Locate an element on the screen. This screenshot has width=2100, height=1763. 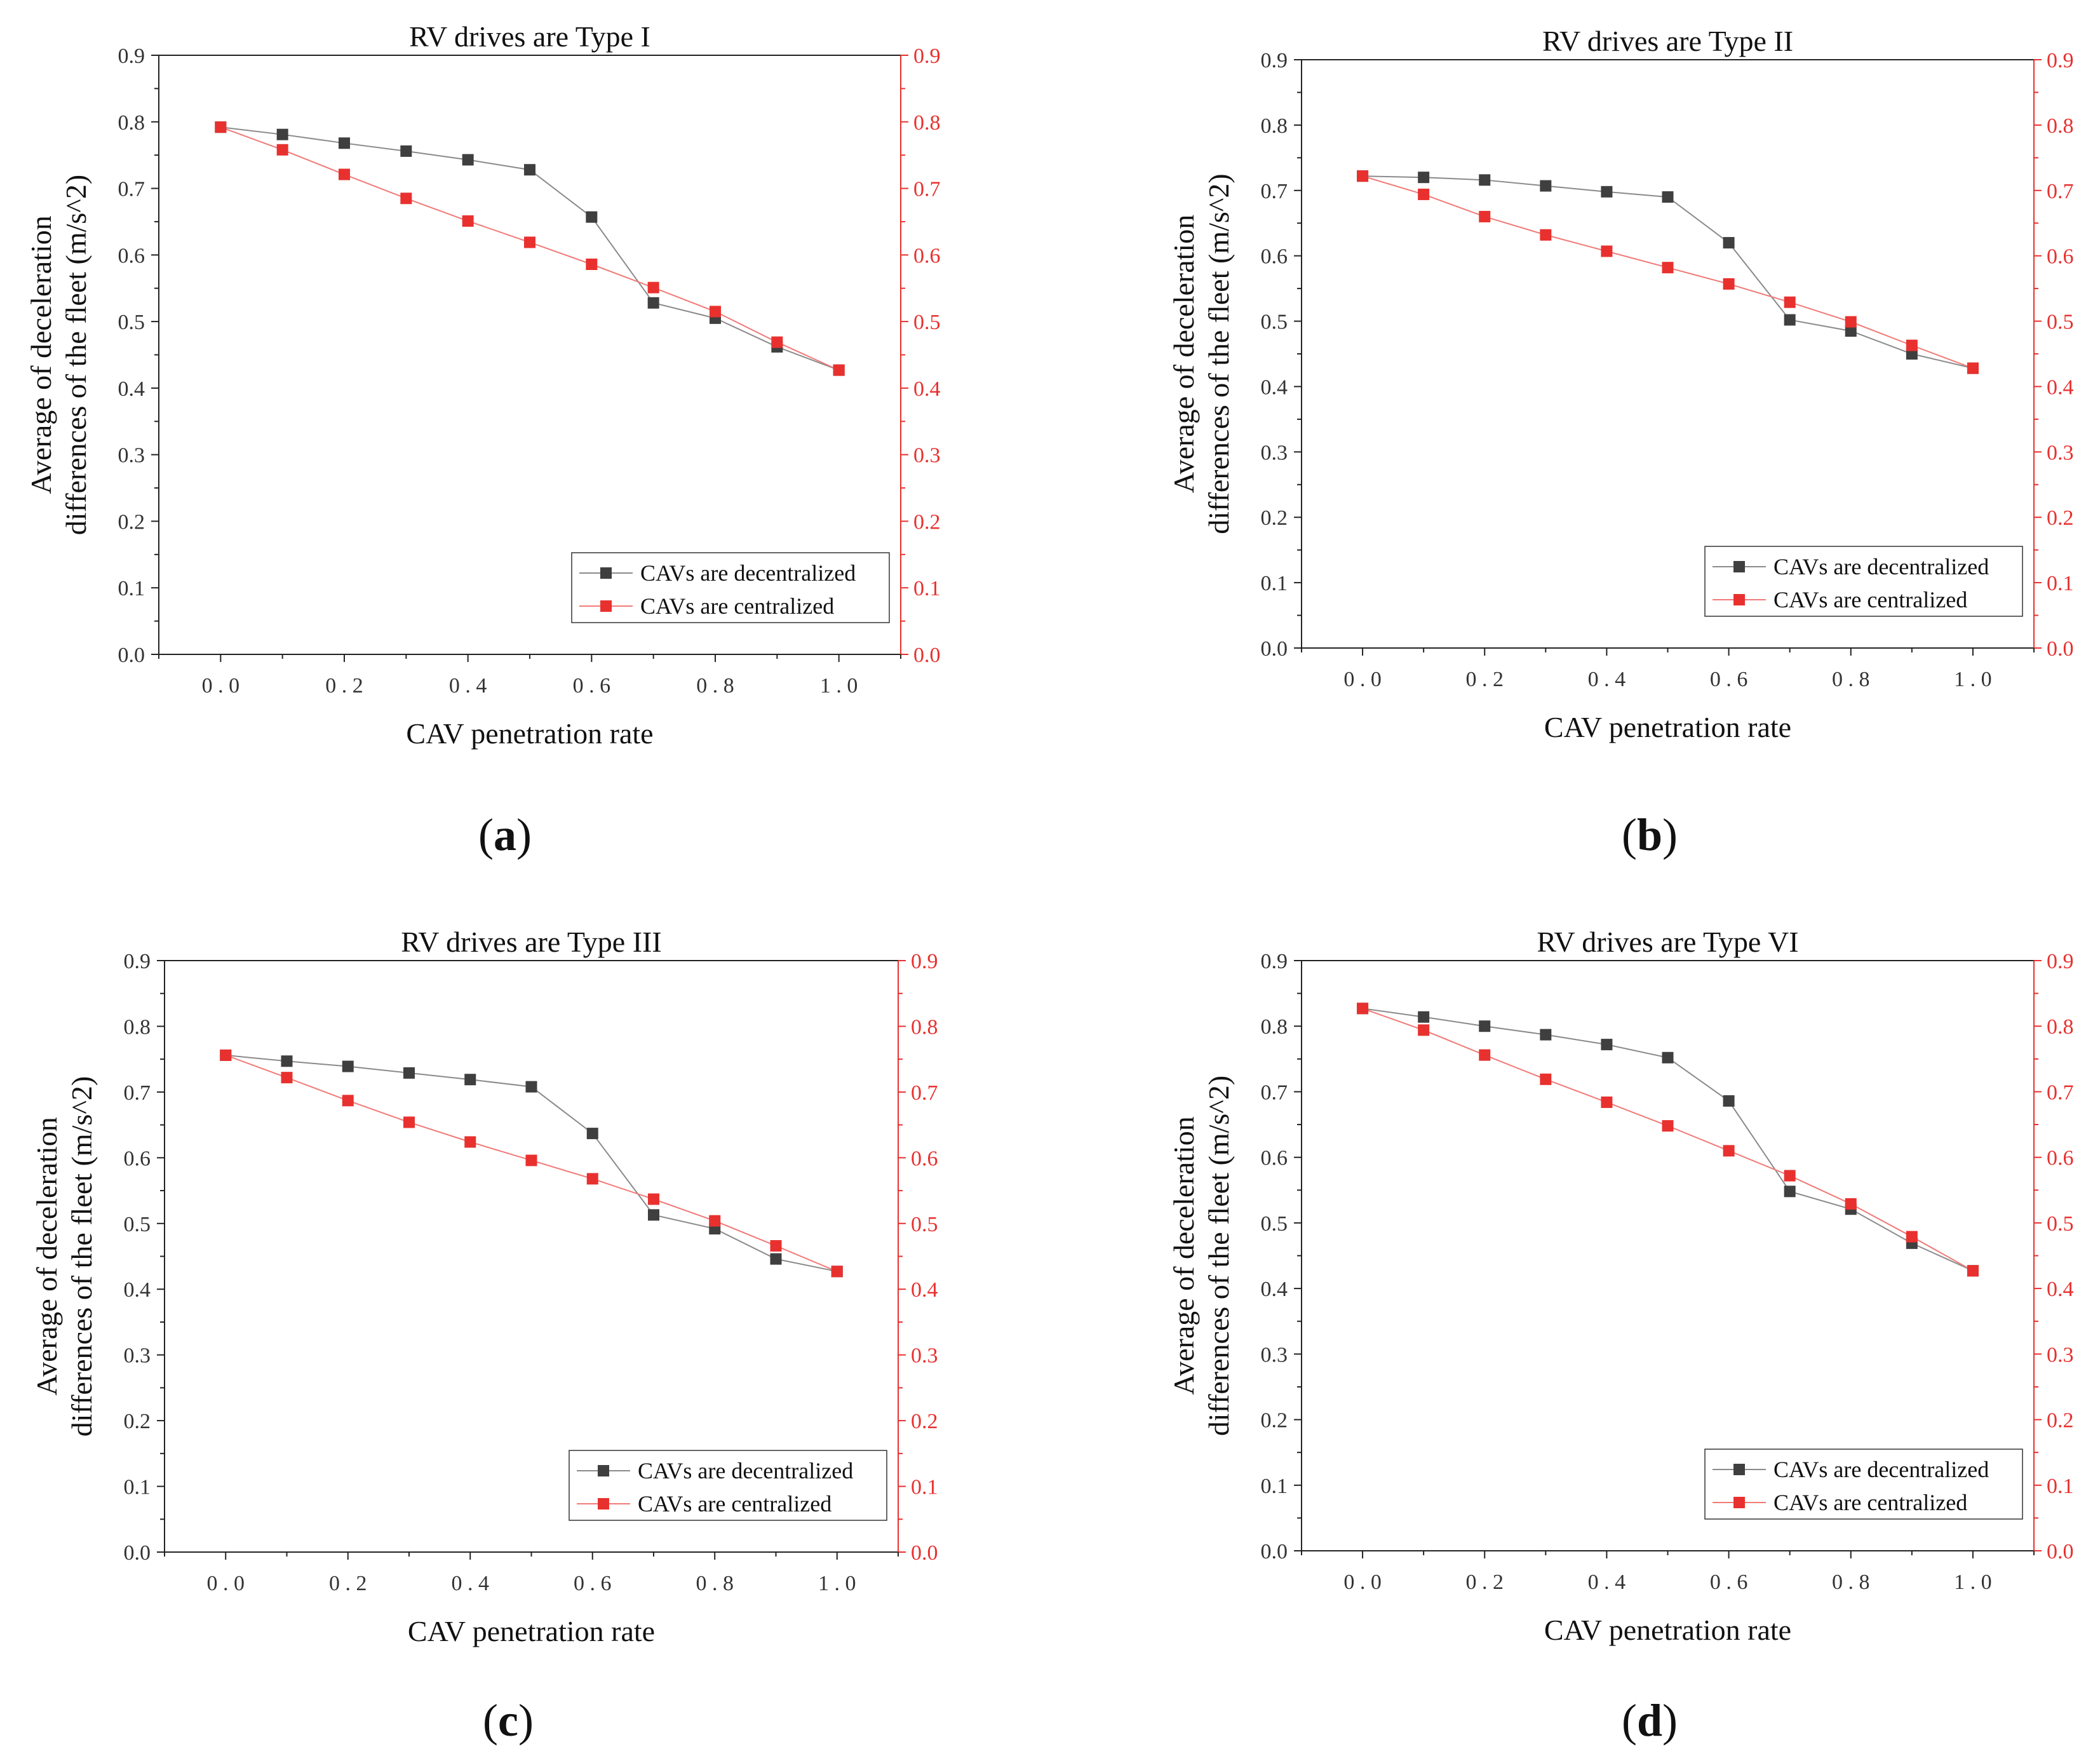
x-tick-label: 0 . 4 is located at coordinates (471, 1583).